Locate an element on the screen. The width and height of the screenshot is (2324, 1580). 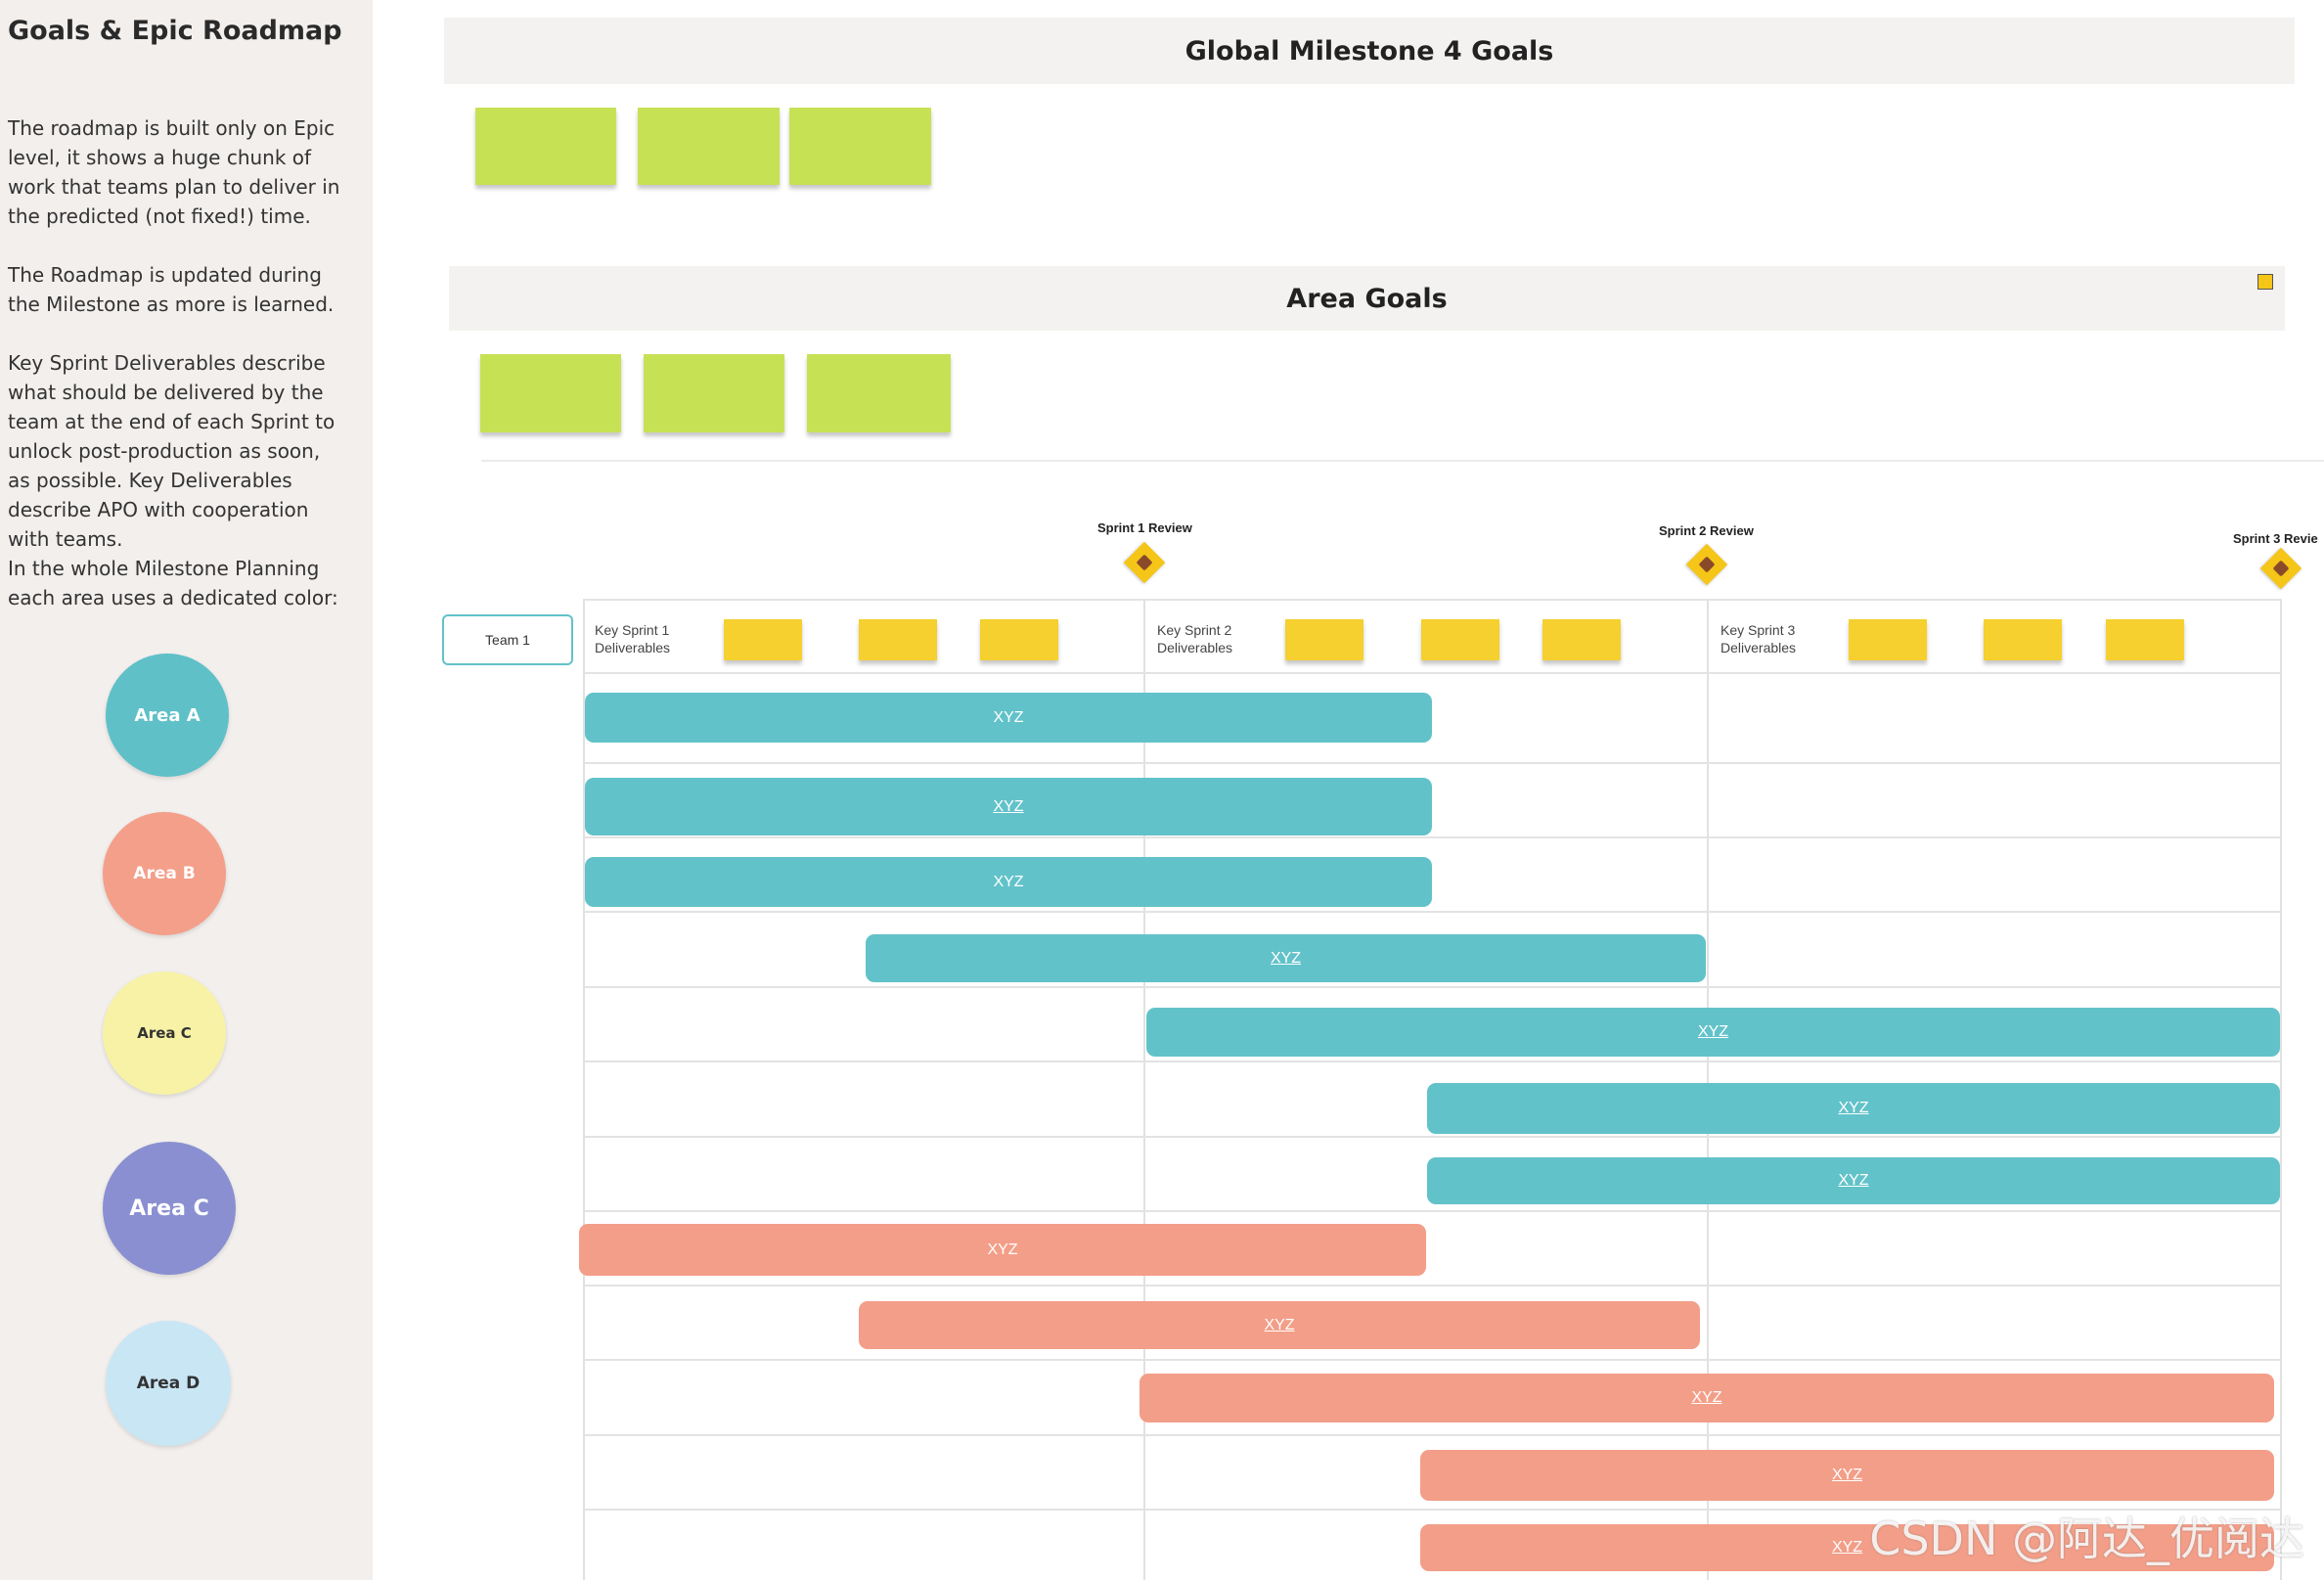
team-1-label: Team 1 is located at coordinates (508, 639).